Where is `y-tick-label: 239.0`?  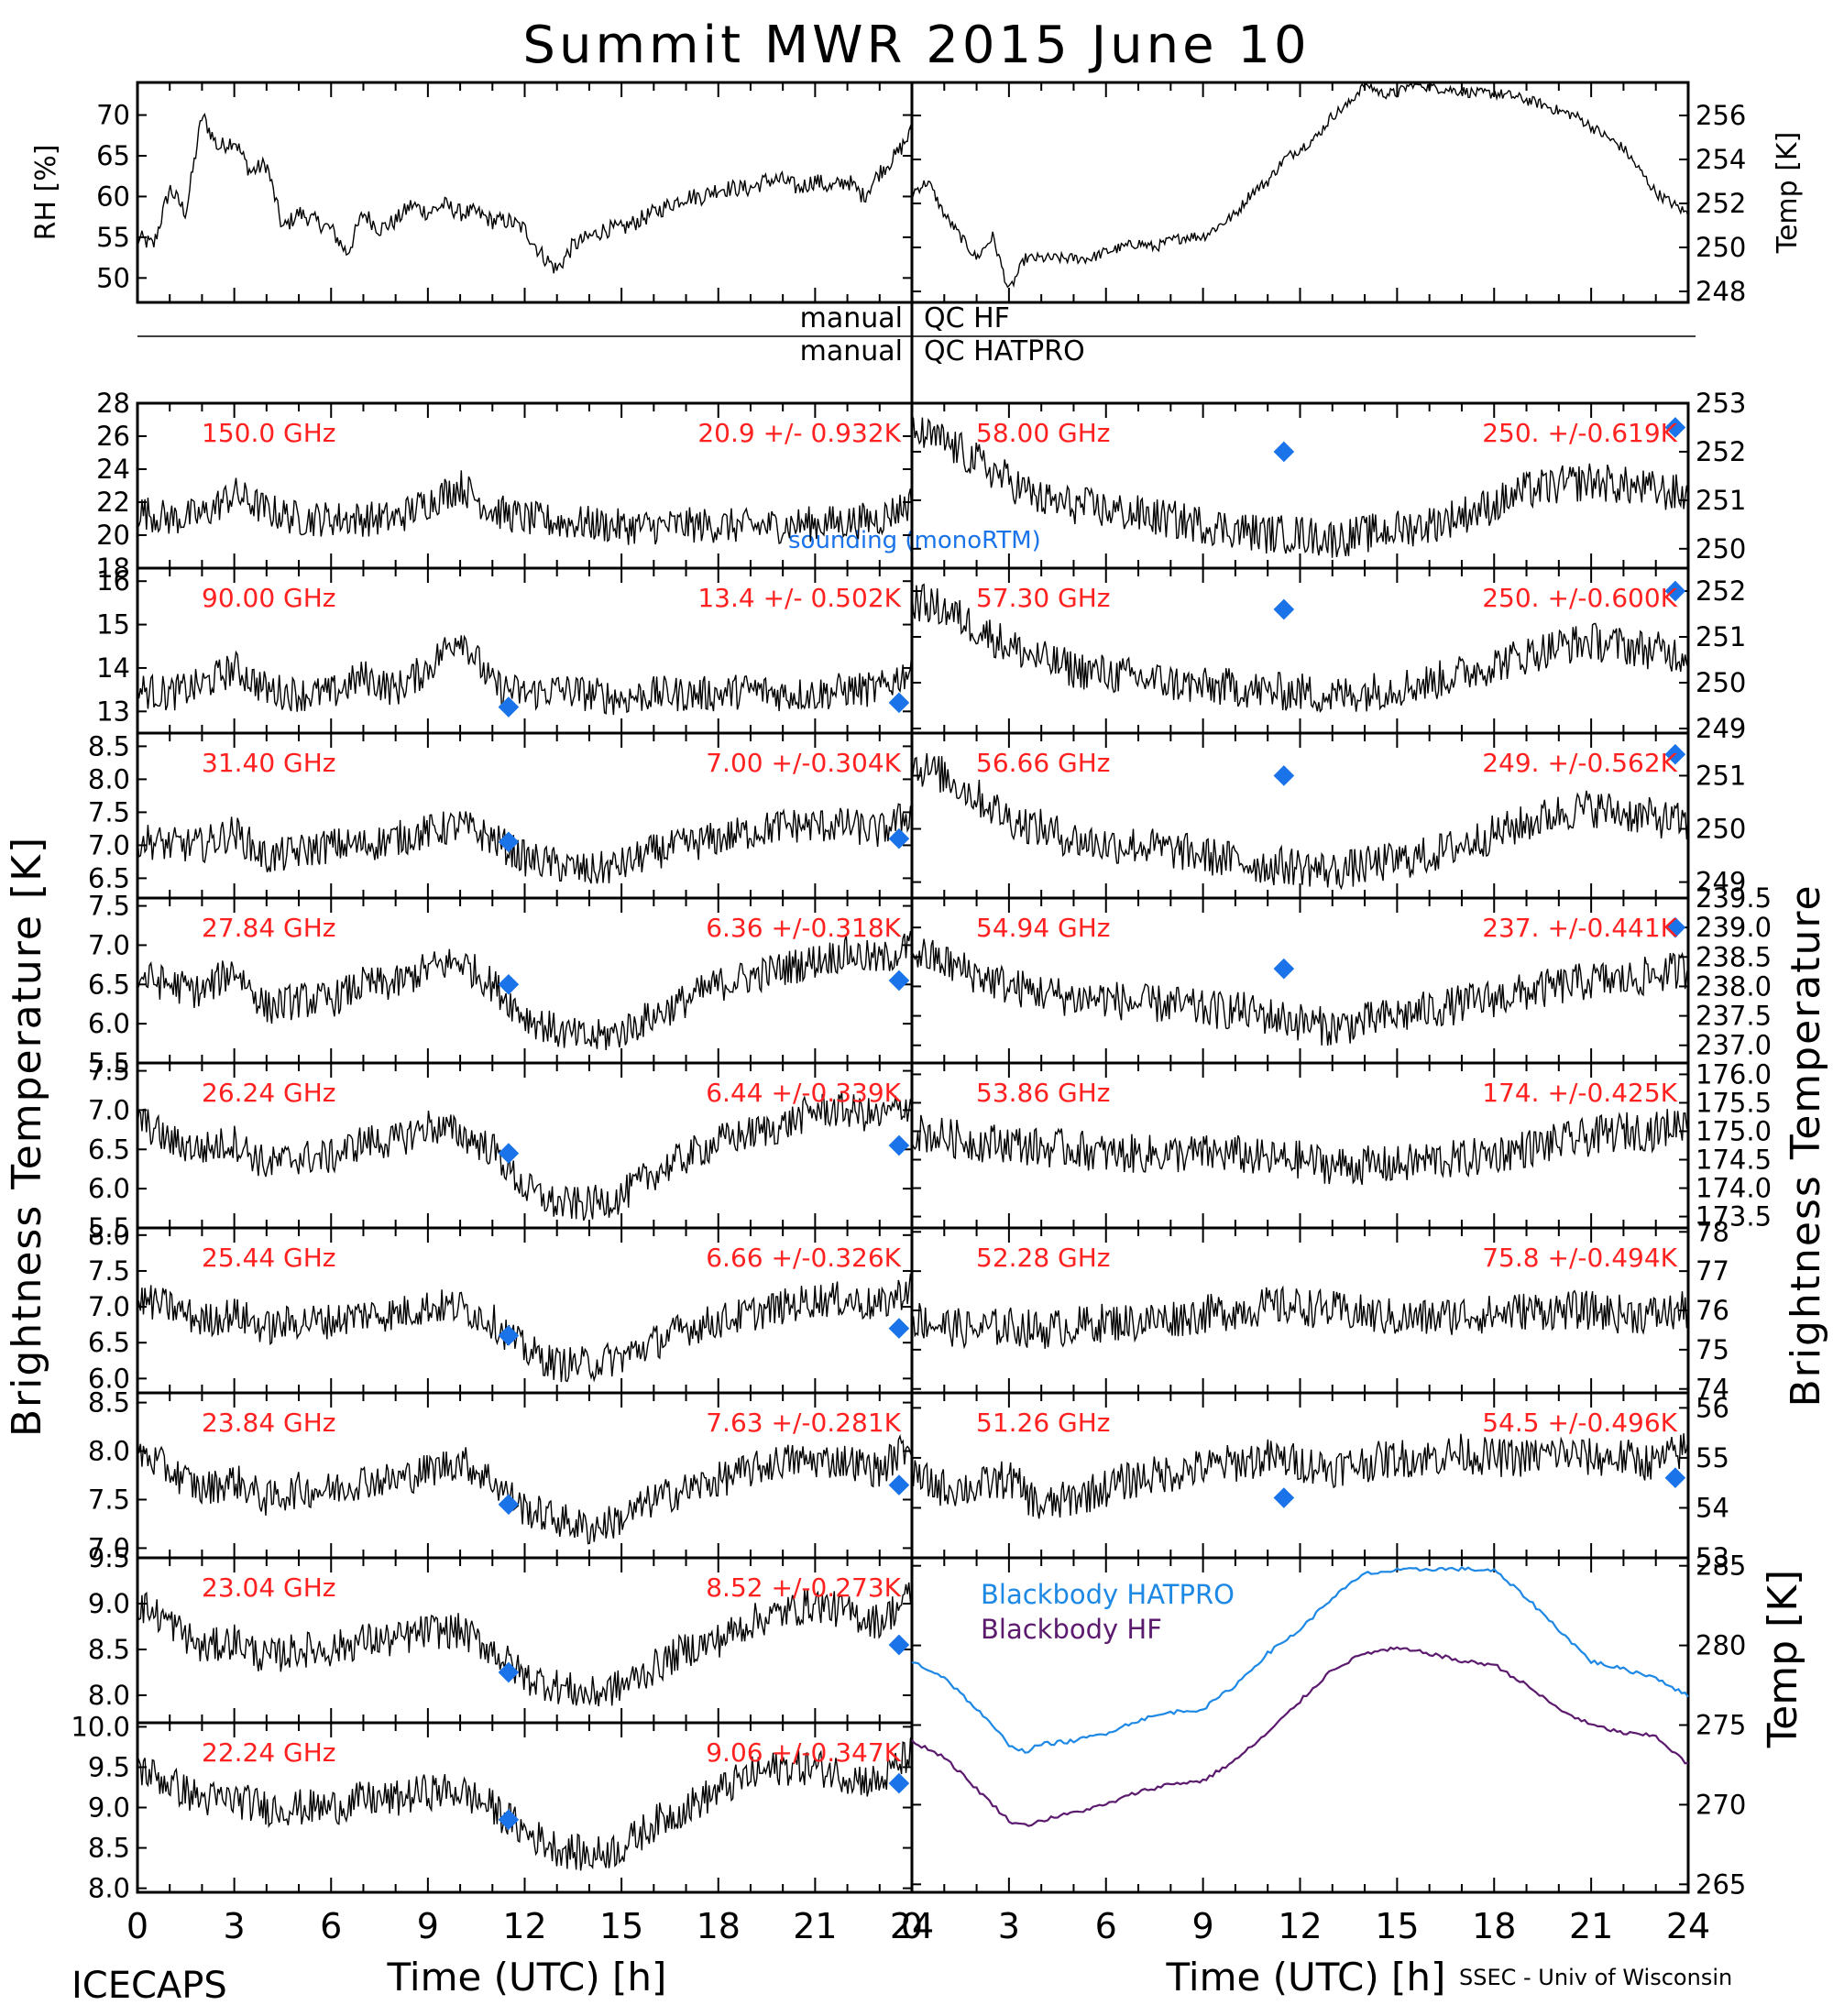 y-tick-label: 239.0 is located at coordinates (1734, 927).